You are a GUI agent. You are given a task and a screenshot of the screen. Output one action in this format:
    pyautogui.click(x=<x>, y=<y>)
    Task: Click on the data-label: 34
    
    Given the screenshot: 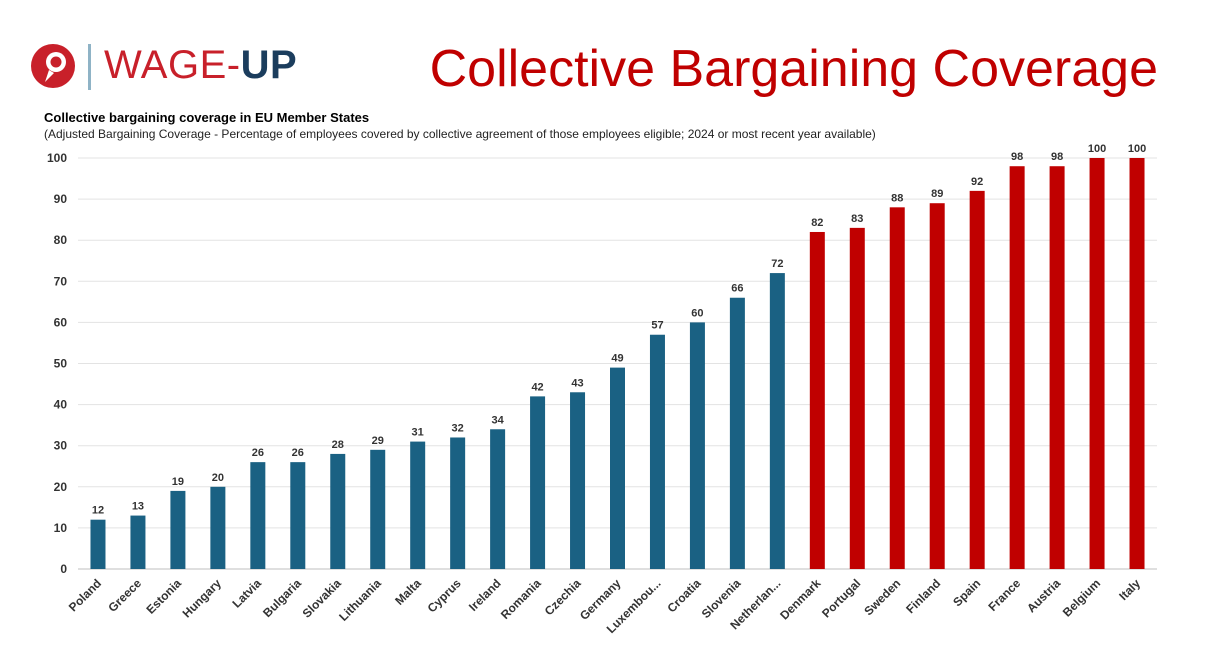 What is the action you would take?
    pyautogui.click(x=497, y=420)
    